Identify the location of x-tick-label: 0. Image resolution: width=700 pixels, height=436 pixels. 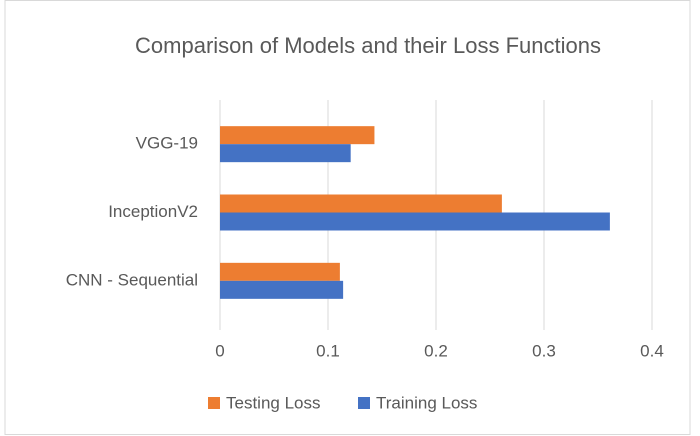
(219, 350).